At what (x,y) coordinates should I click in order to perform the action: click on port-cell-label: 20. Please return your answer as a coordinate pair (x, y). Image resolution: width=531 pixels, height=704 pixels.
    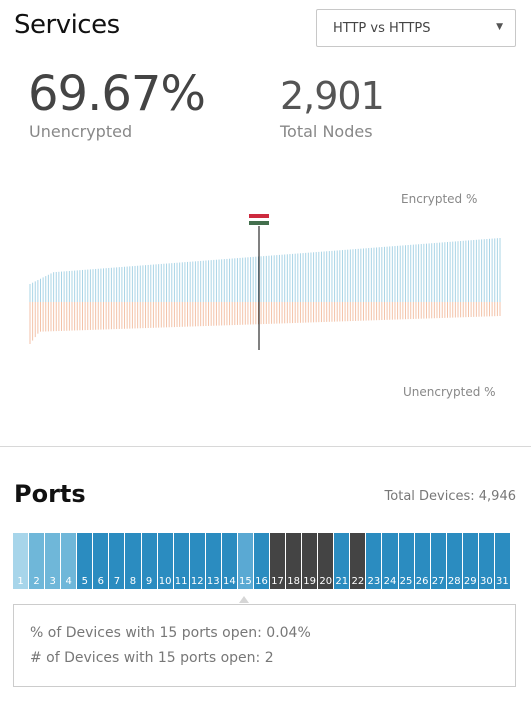
    Looking at the image, I should click on (326, 581).